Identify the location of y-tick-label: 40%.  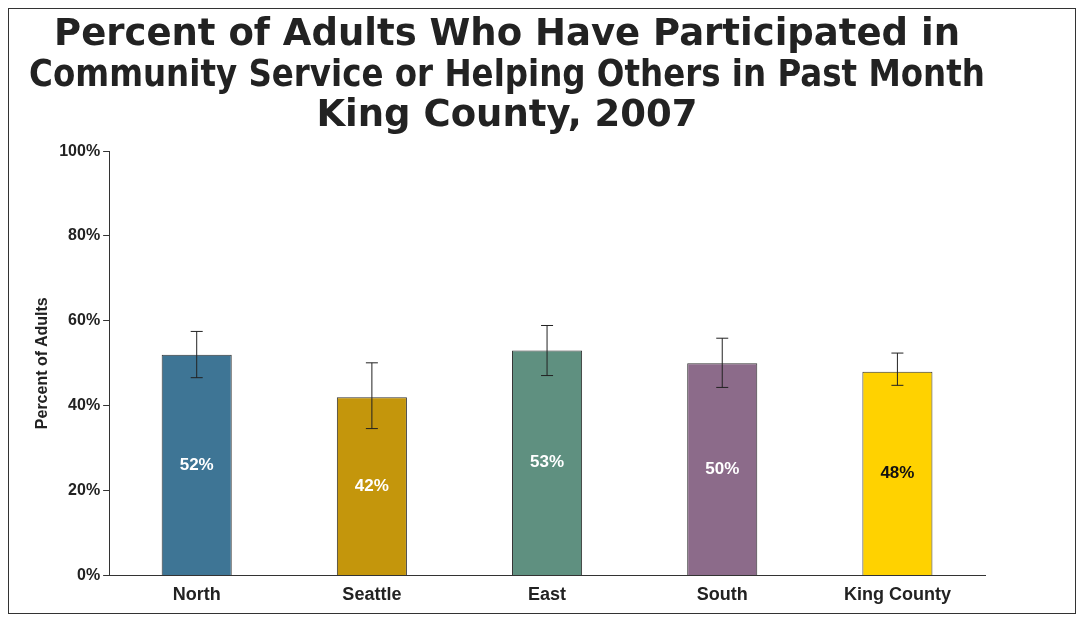
(84, 405).